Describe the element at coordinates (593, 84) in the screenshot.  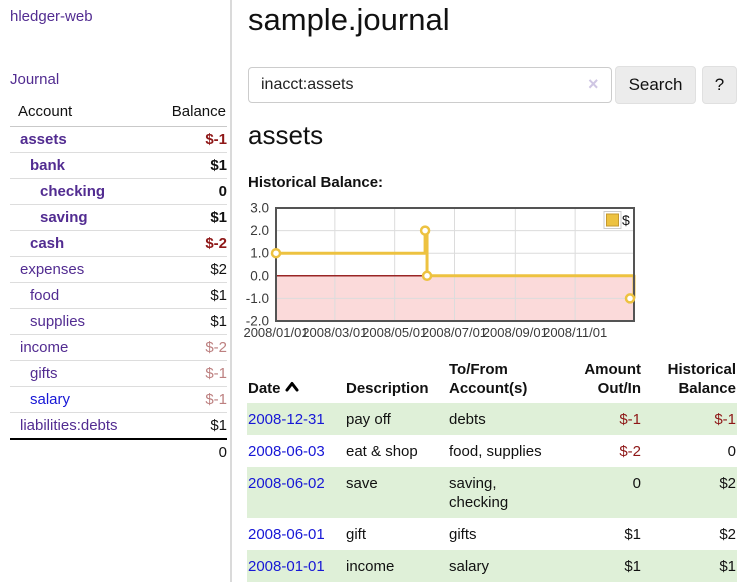
I see `clear-search-icon: ×` at that location.